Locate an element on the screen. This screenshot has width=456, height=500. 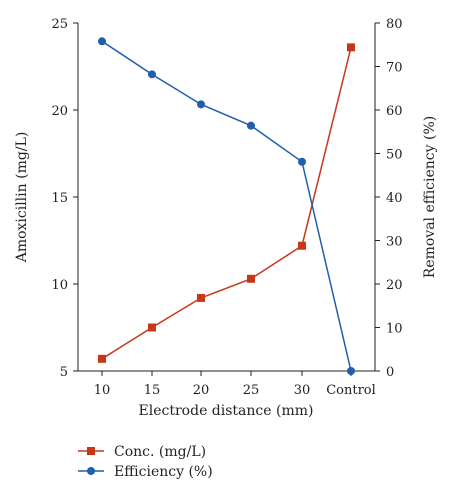
x-tick-label: 30 is located at coordinates (302, 390).